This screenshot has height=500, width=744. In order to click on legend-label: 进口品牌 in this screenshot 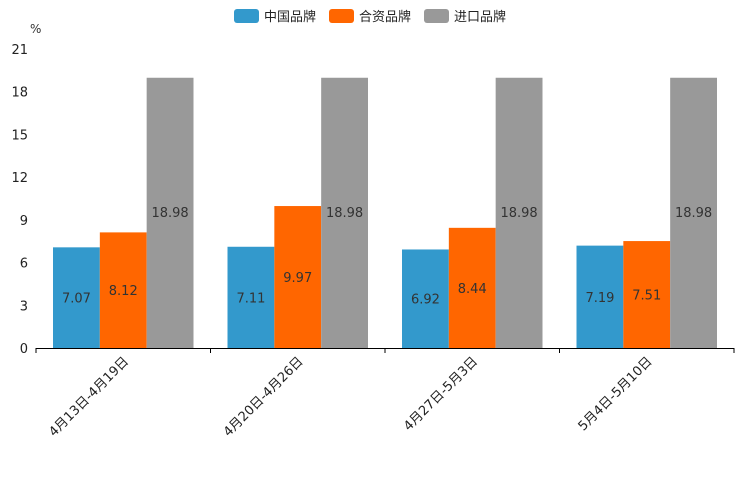, I will do `click(480, 17)`.